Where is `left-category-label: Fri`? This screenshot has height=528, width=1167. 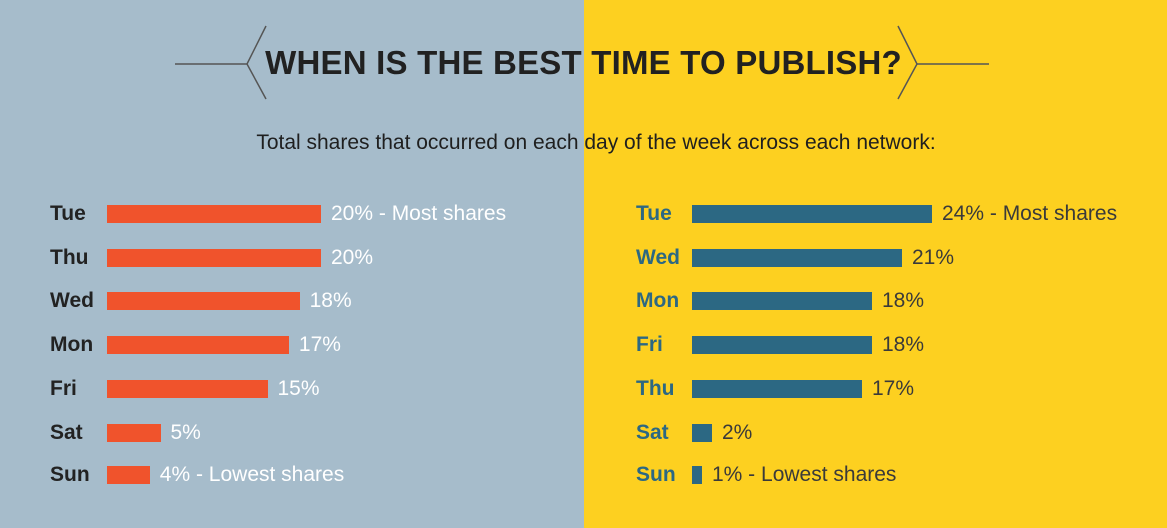
left-category-label: Fri is located at coordinates (63, 388).